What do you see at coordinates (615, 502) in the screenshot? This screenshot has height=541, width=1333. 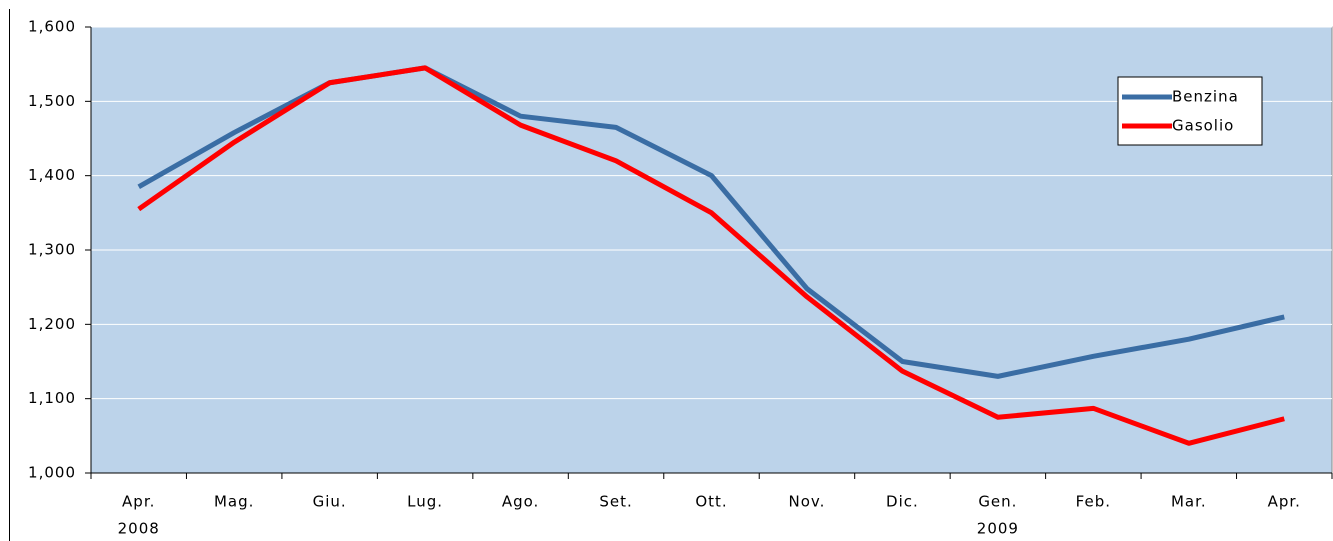 I see `x-tick-label: Set.` at bounding box center [615, 502].